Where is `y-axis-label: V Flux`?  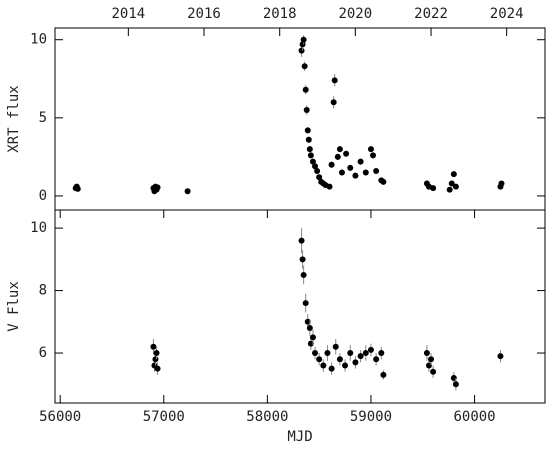
y-axis-label: V Flux is located at coordinates (14, 306).